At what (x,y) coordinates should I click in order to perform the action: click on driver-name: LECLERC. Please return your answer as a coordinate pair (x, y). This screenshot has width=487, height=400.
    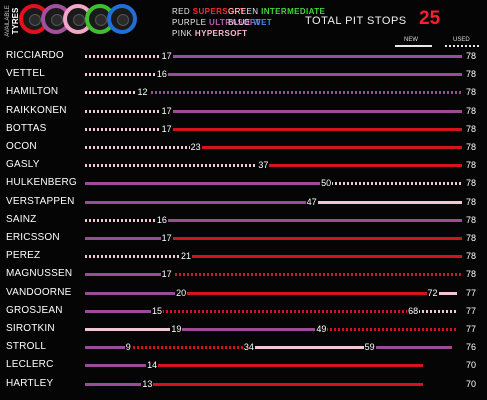
    Looking at the image, I should click on (30, 364).